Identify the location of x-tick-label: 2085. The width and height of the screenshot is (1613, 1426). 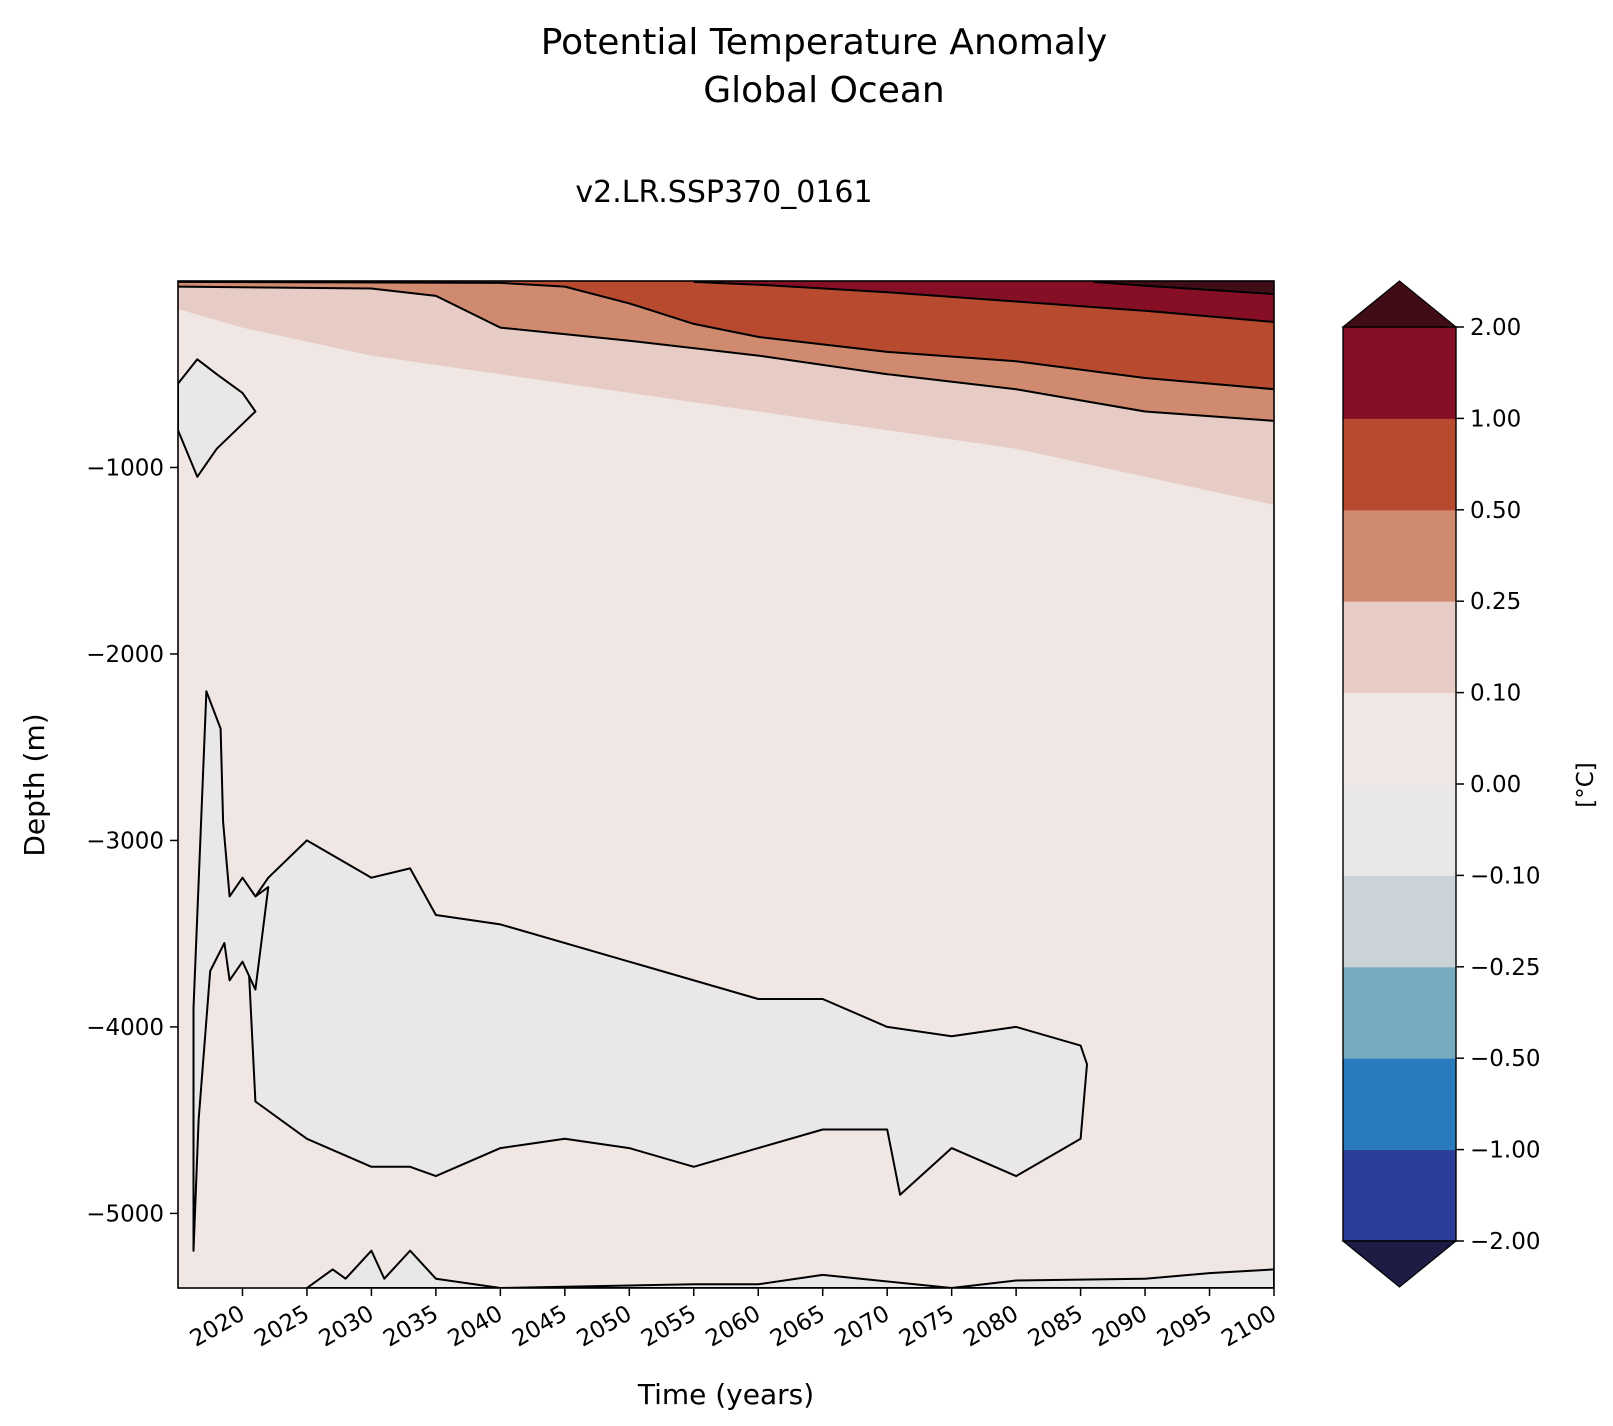
(1056, 1327).